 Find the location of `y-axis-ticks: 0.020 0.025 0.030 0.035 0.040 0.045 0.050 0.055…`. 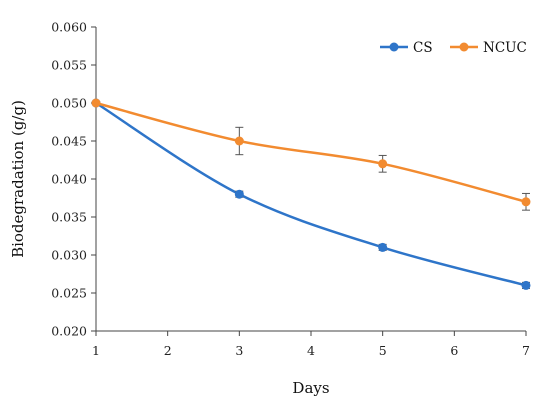

y-axis-ticks: 0.020 0.025 0.030 0.035 0.040 0.045 0.050 0.055… is located at coordinates (73, 179).